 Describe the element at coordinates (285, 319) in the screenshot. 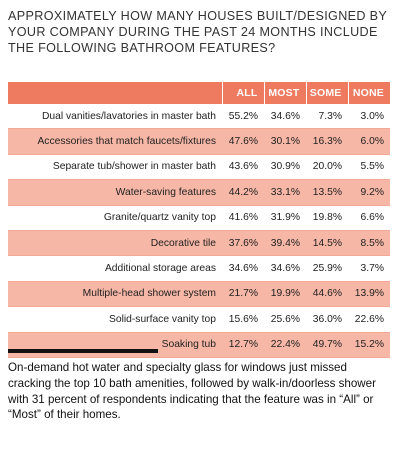

I see `cell-most: 25.6%` at that location.